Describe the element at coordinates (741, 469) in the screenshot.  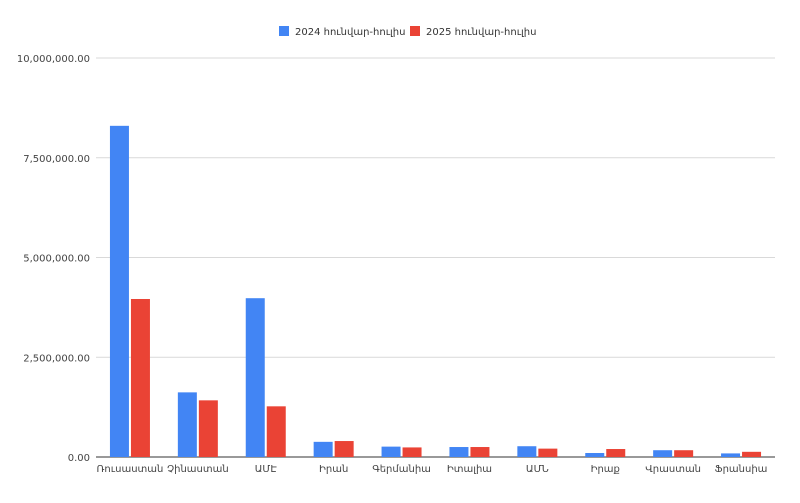
I see `x-tick-label: Ֆրանսիա` at that location.